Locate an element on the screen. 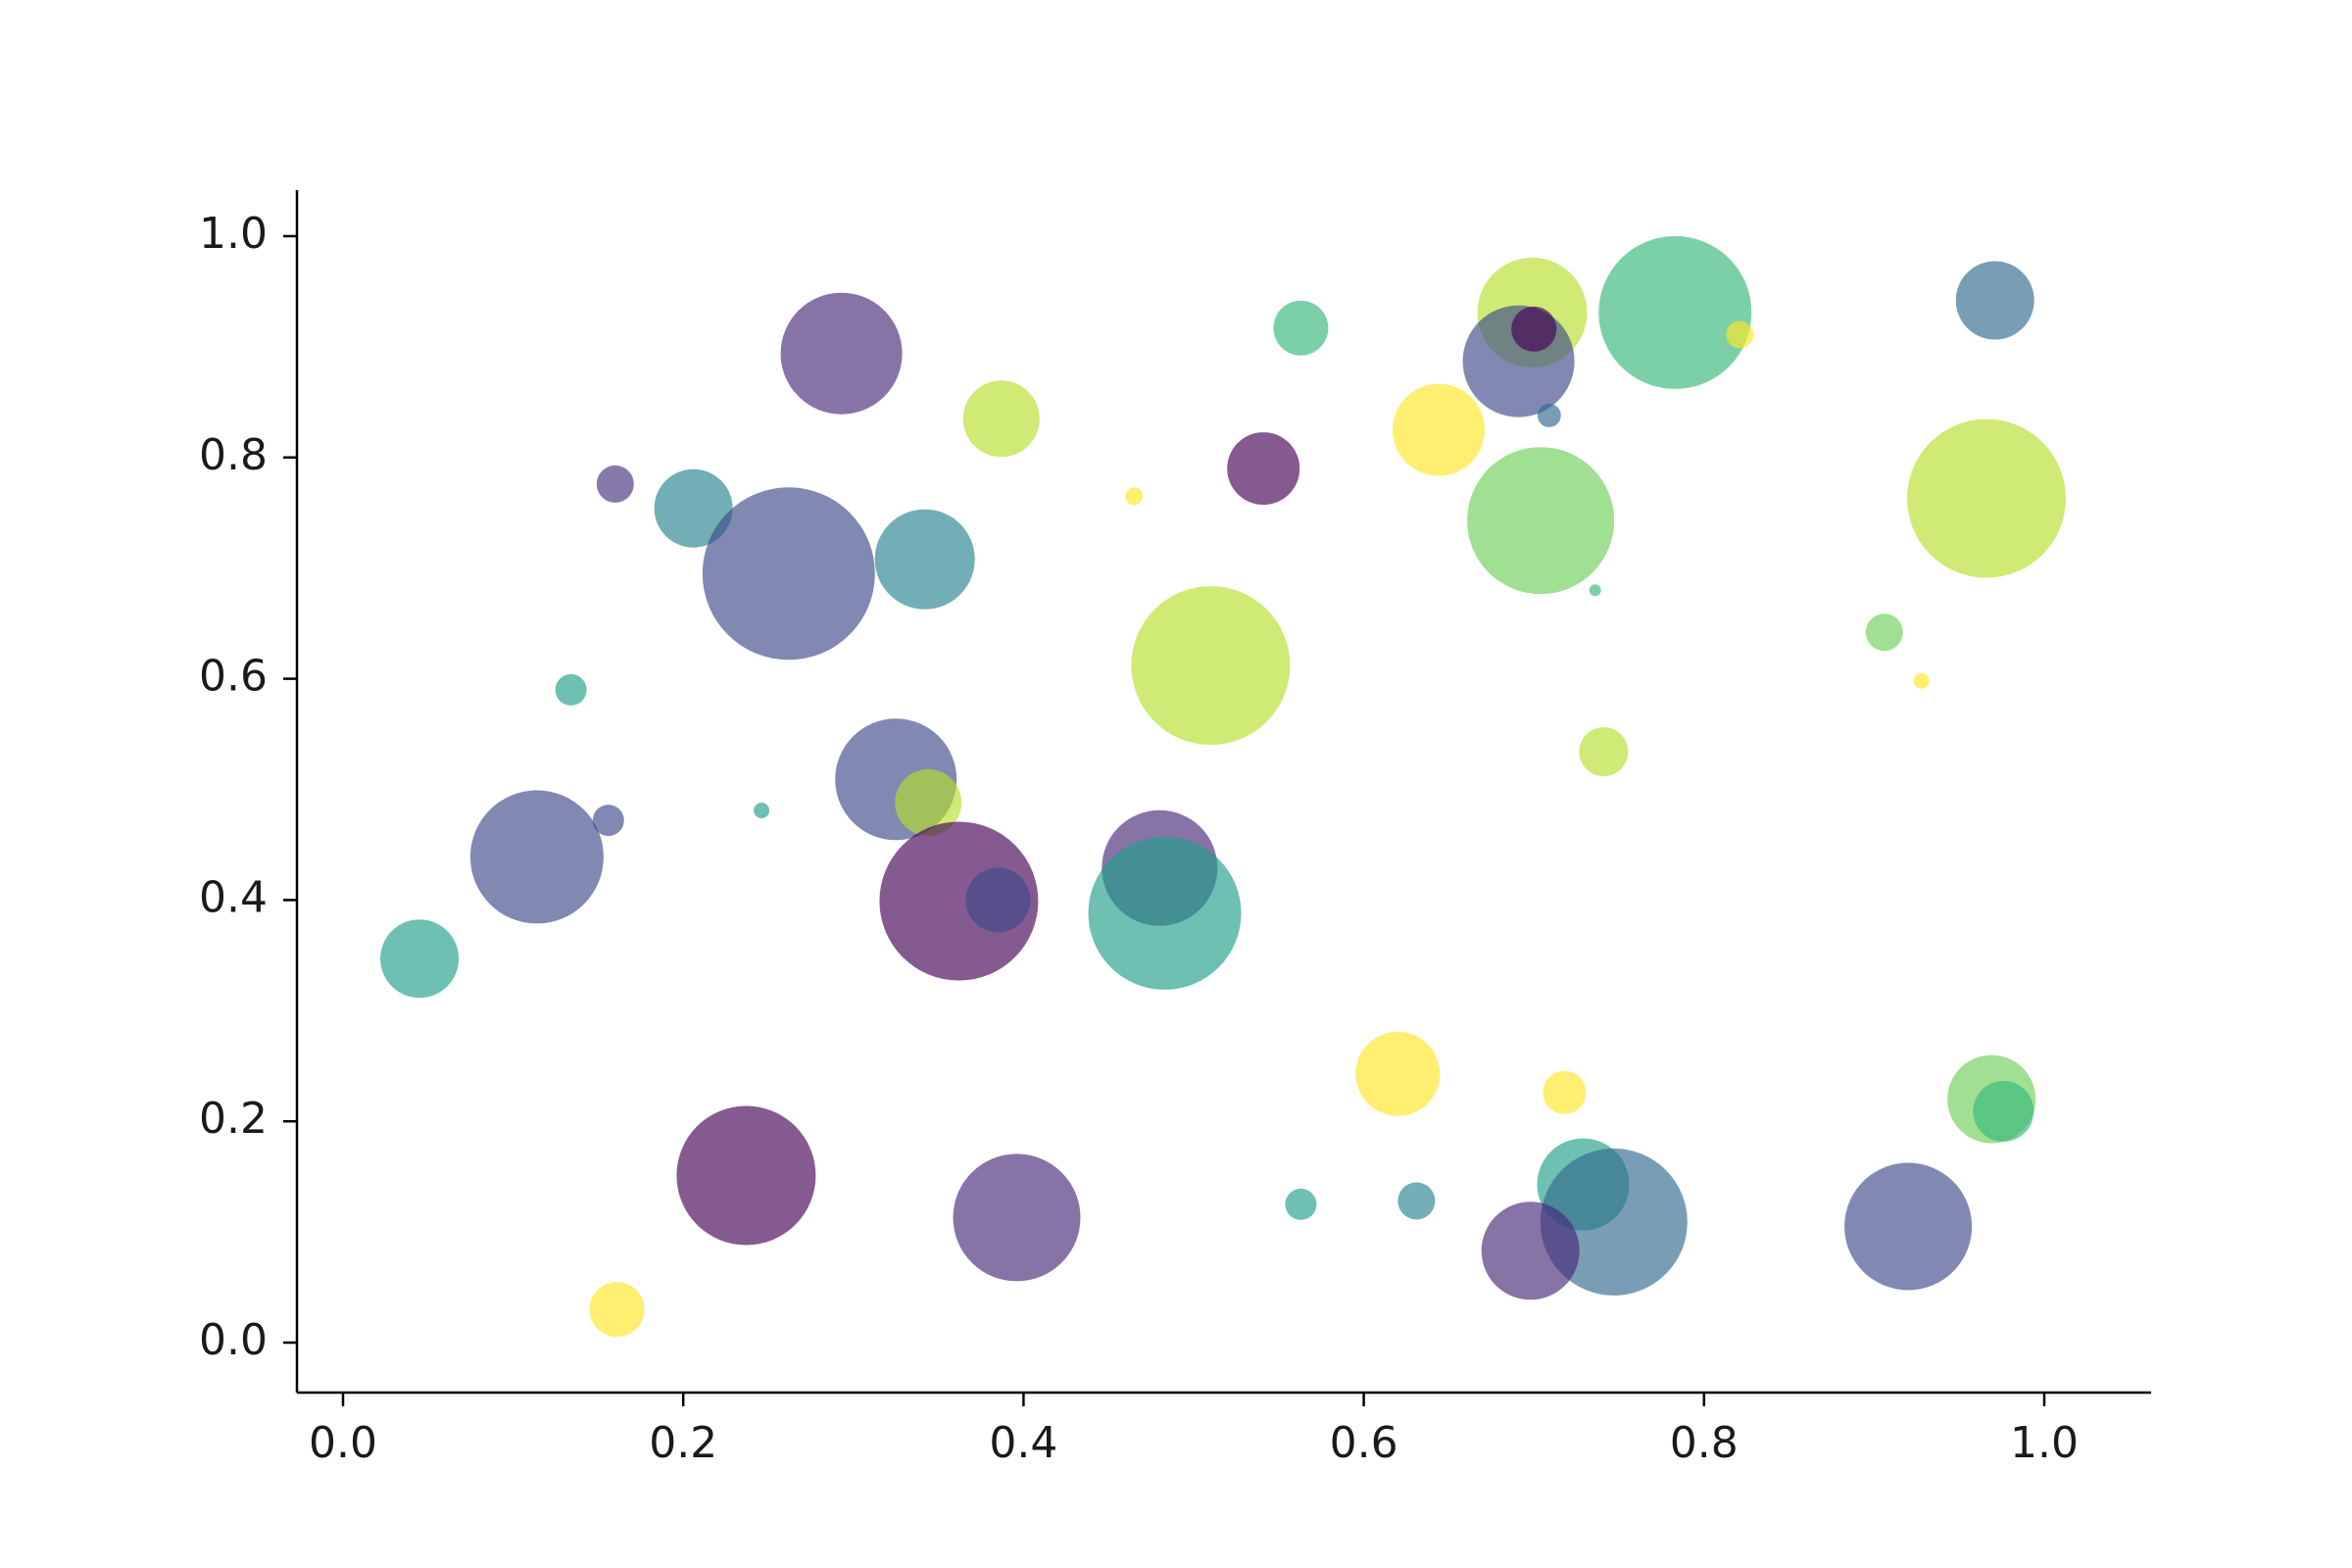 The image size is (2352, 1568). x-tick-label: 0.2 is located at coordinates (683, 1443).